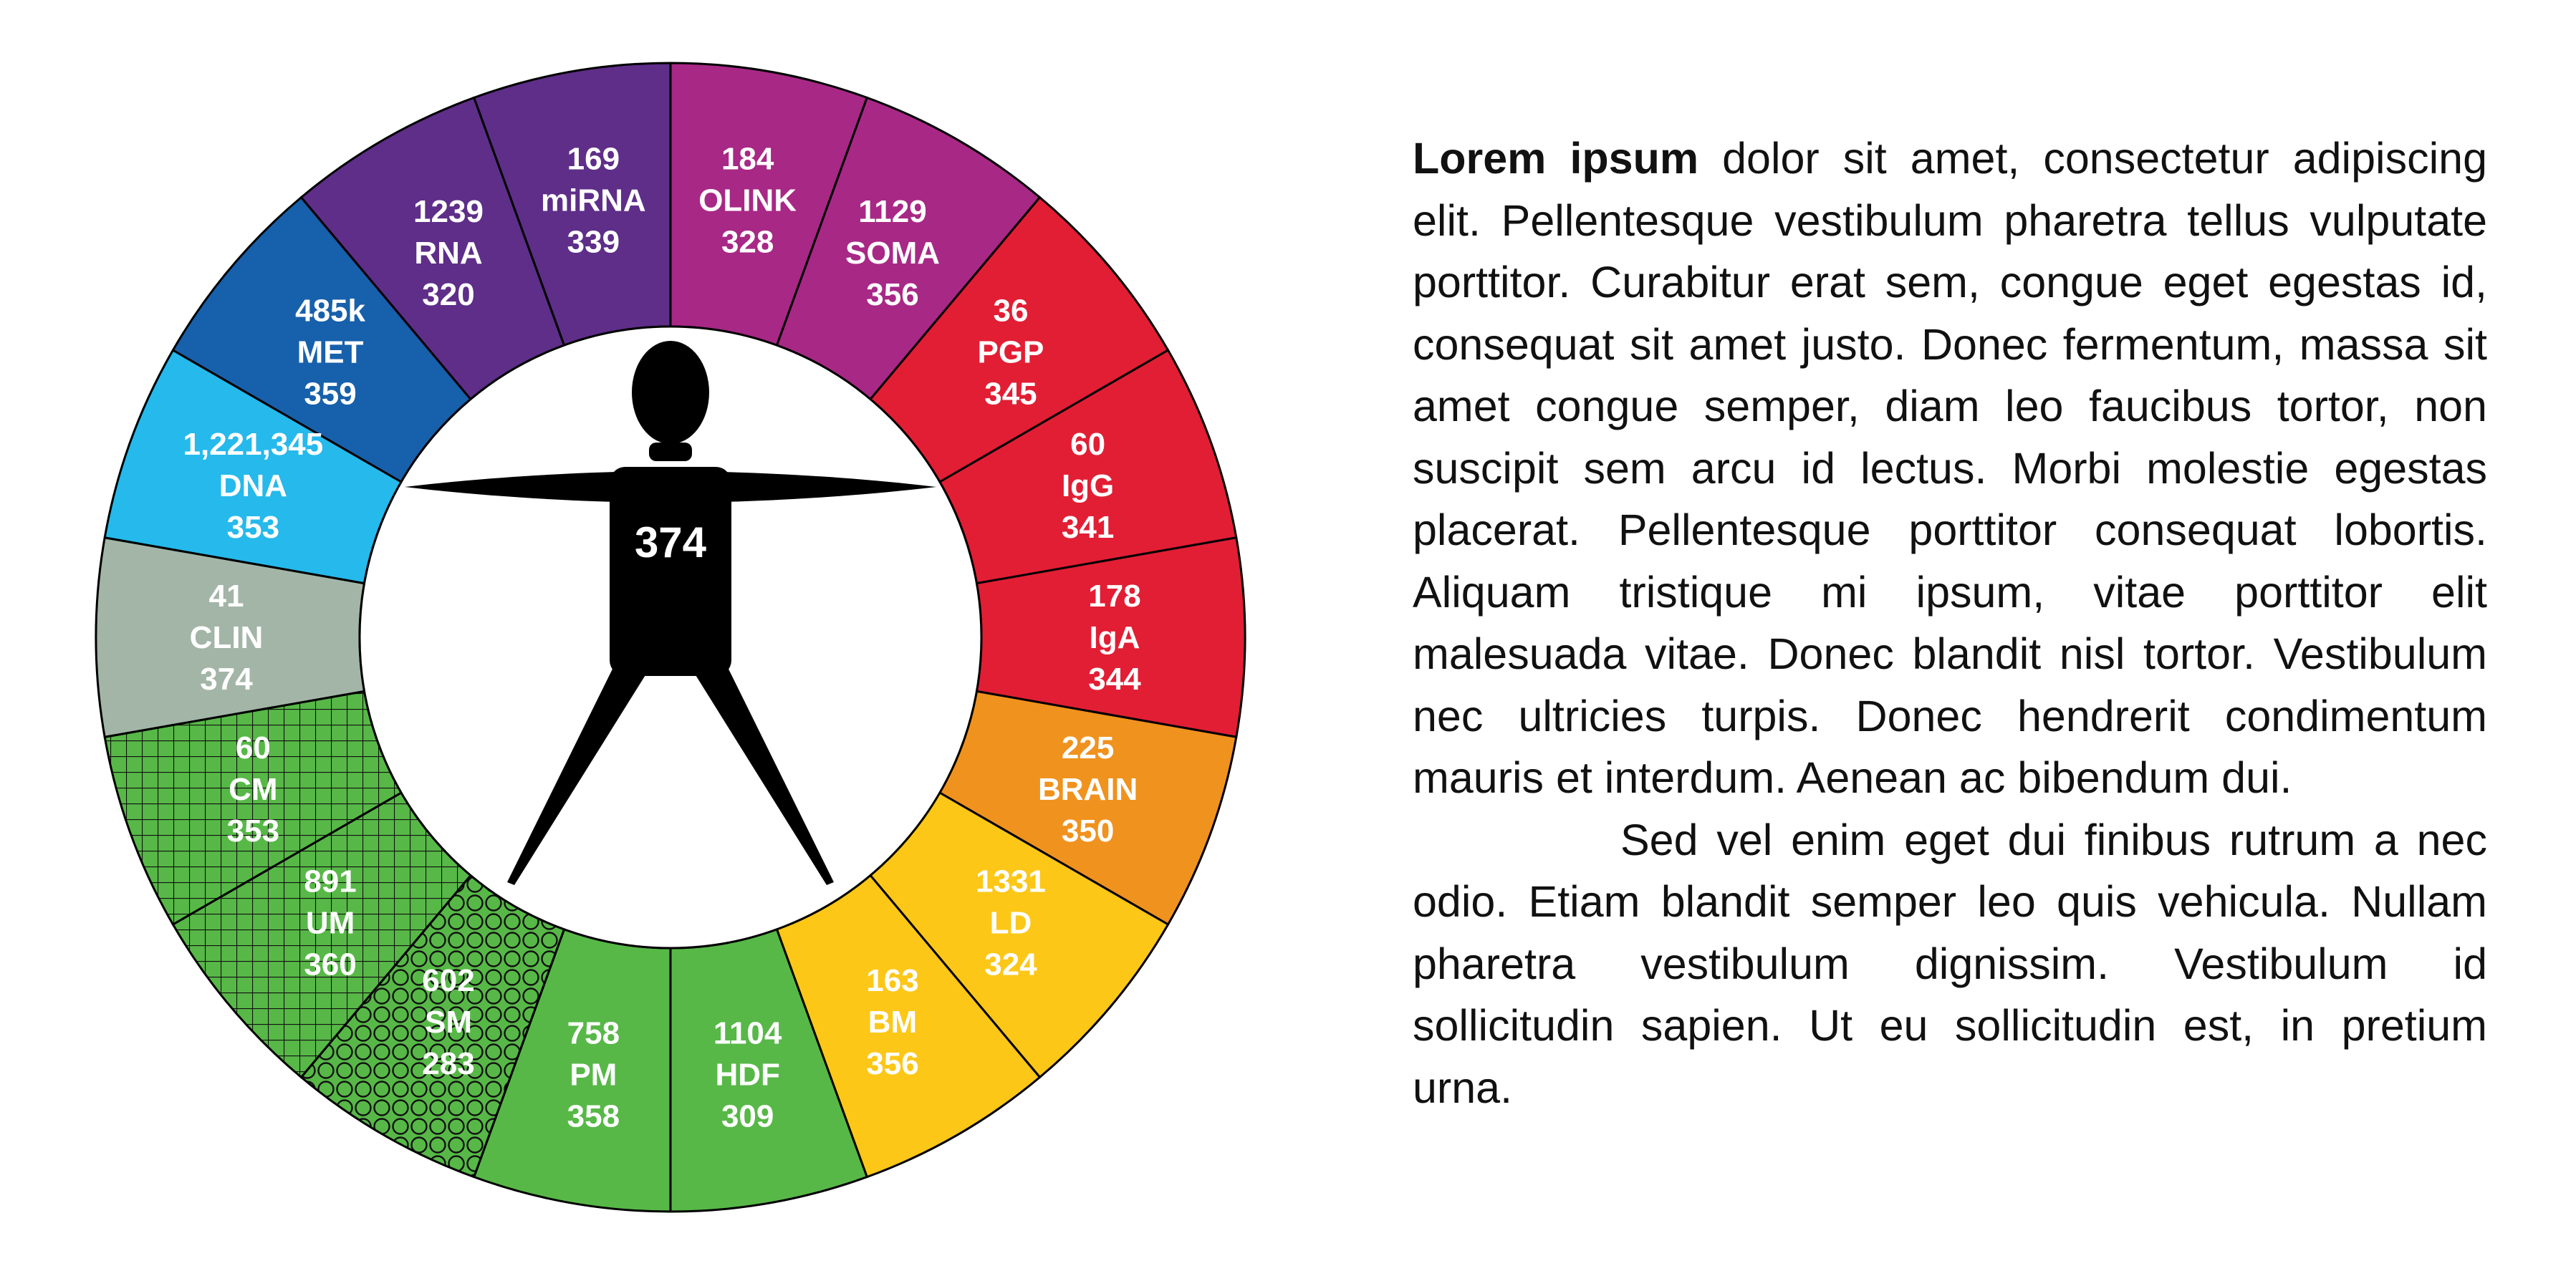 The width and height of the screenshot is (2576, 1261). What do you see at coordinates (1011, 923) in the screenshot?
I see `segment-label-ld: 1331 LD 324` at bounding box center [1011, 923].